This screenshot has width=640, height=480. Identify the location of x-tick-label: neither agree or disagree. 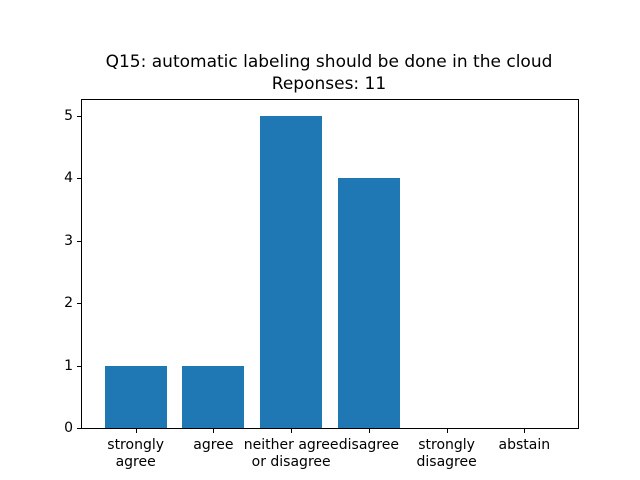
(291, 454).